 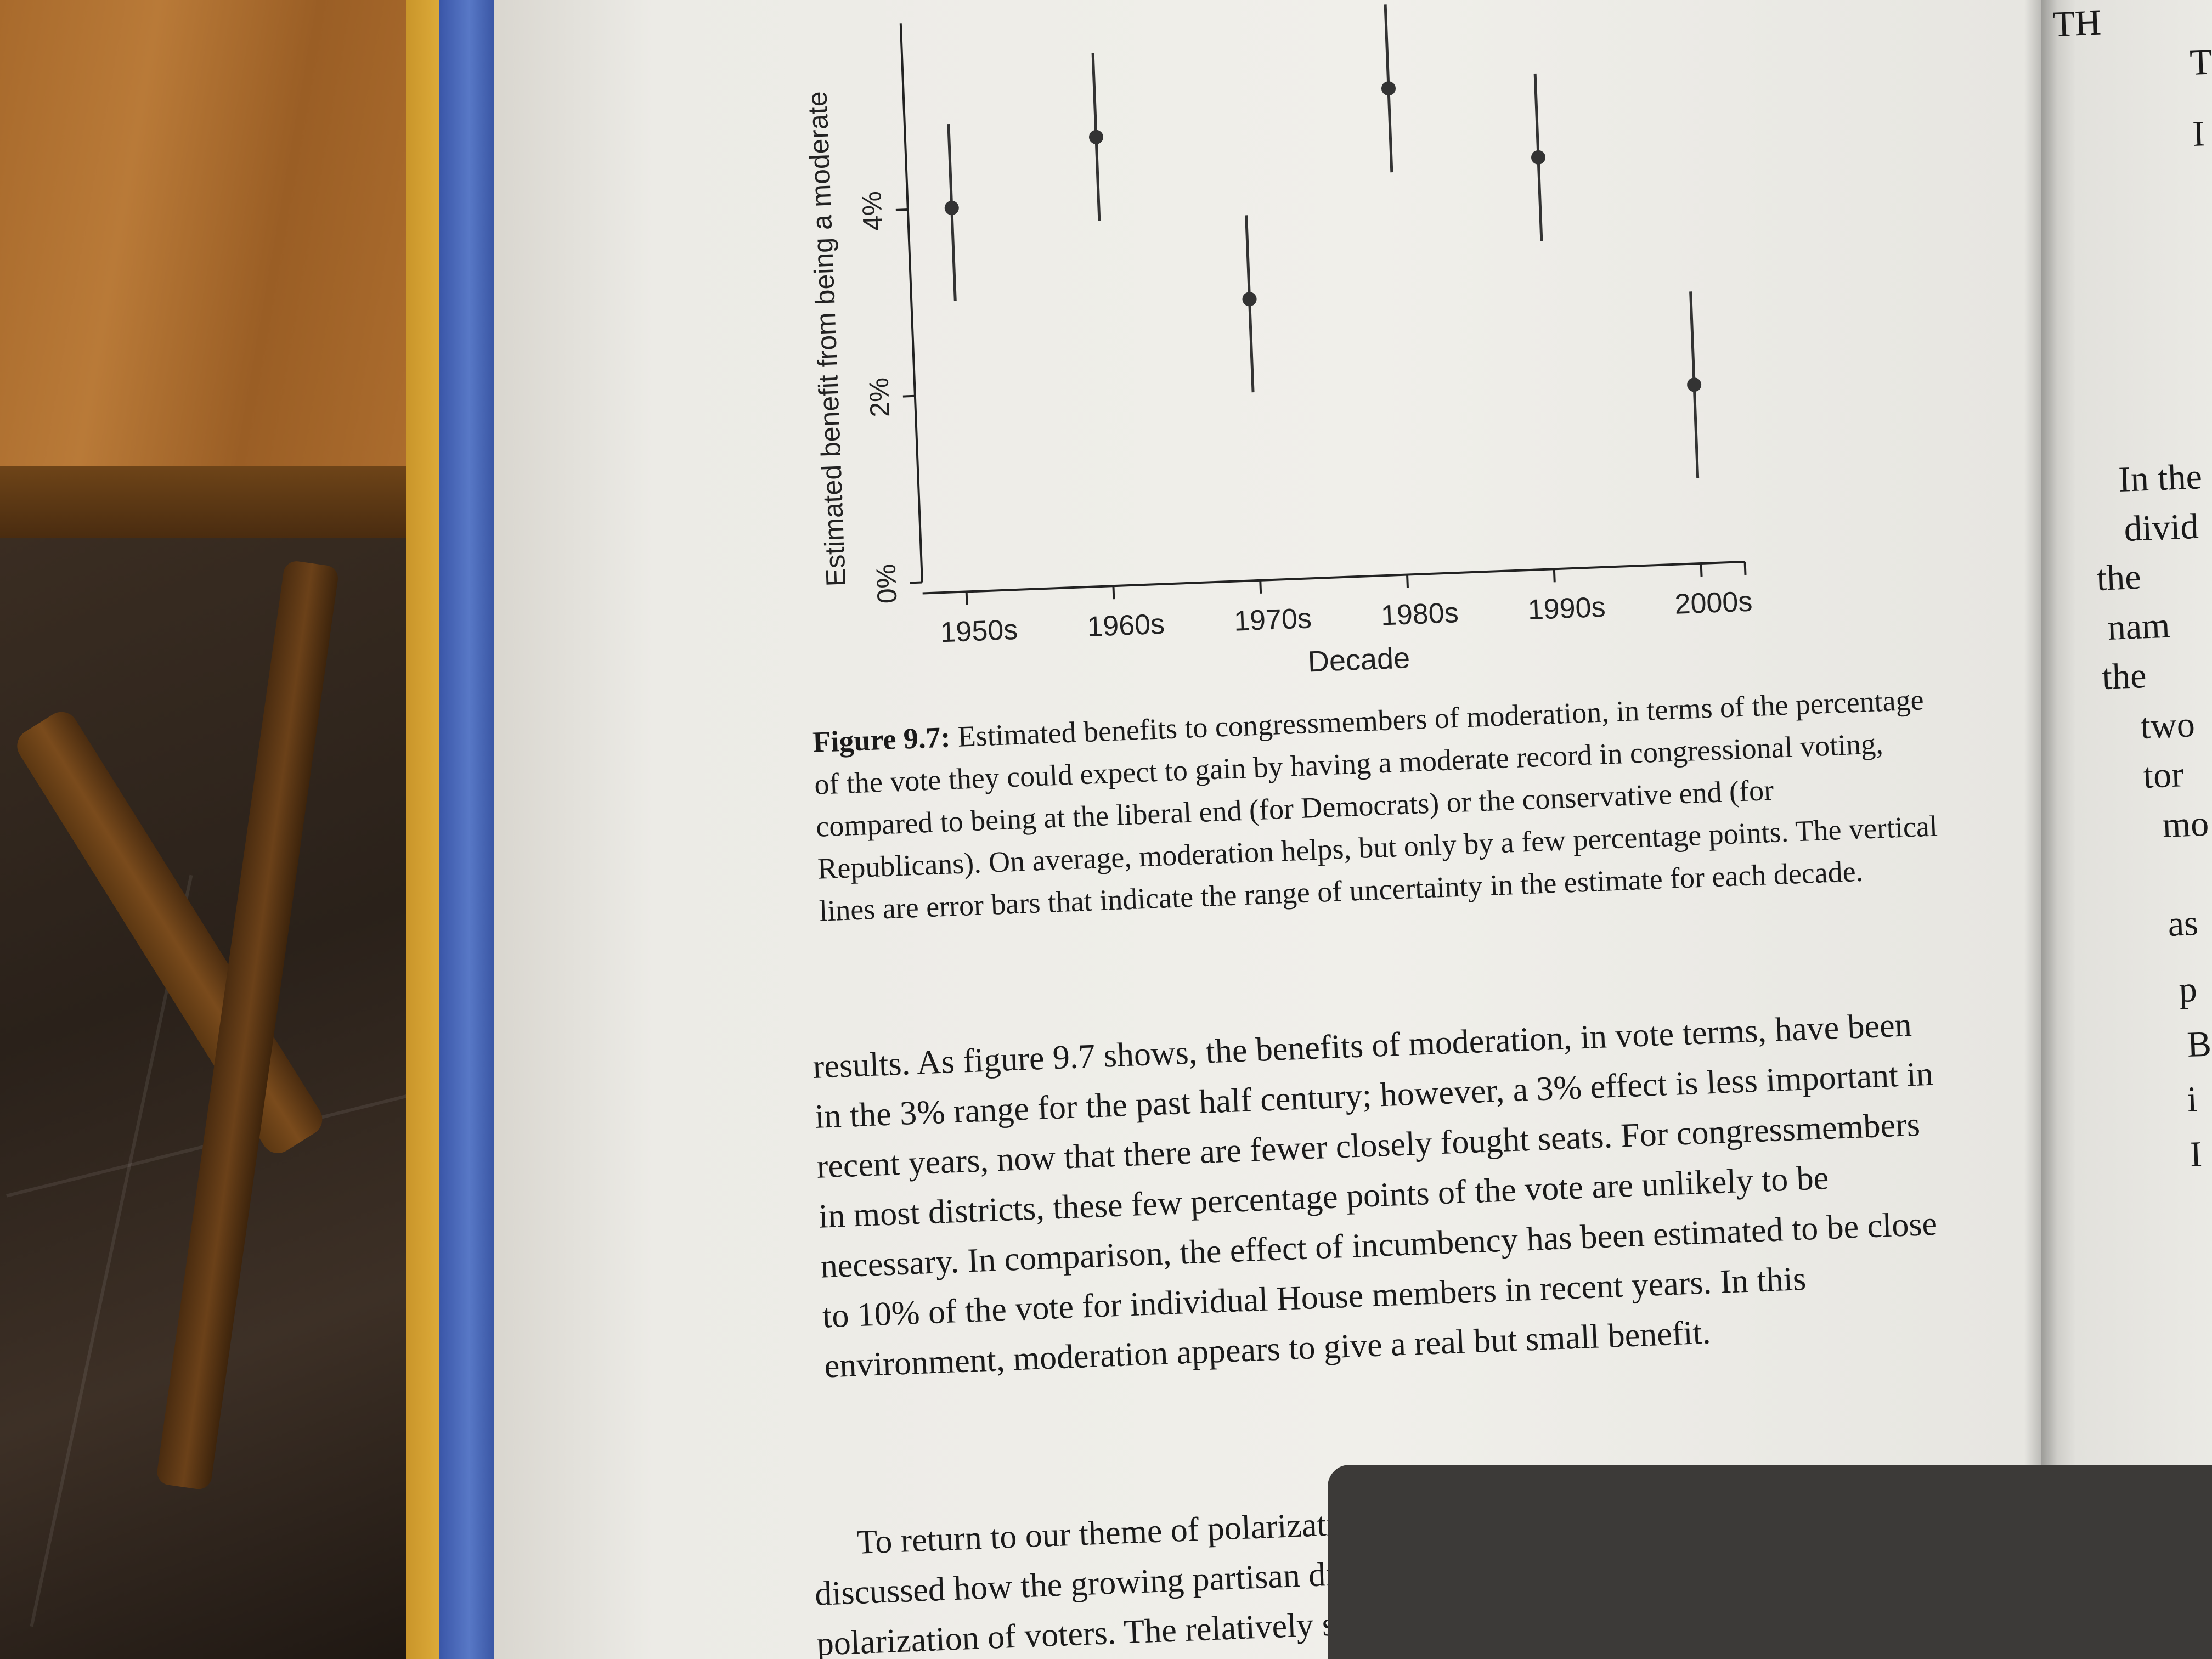 What do you see at coordinates (2168, 725) in the screenshot?
I see `right-page-line: two` at bounding box center [2168, 725].